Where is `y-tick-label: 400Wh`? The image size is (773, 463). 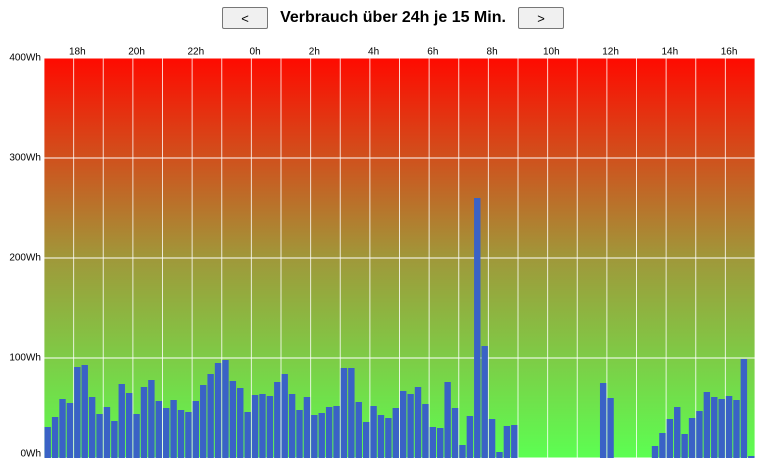
y-tick-label: 400Wh is located at coordinates (25, 58).